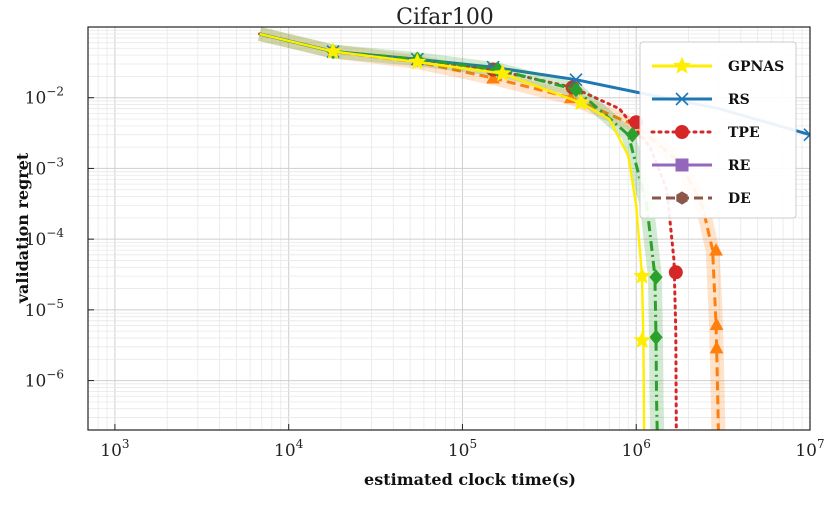  I want to click on legend-label: GPNAS, so click(756, 67).